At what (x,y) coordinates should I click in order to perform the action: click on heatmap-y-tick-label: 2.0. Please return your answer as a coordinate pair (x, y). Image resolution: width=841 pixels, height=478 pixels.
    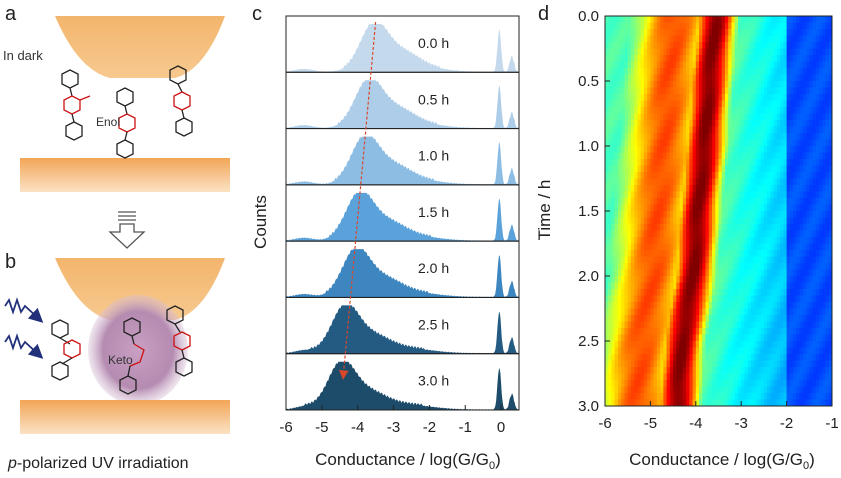
    Looking at the image, I should click on (588, 276).